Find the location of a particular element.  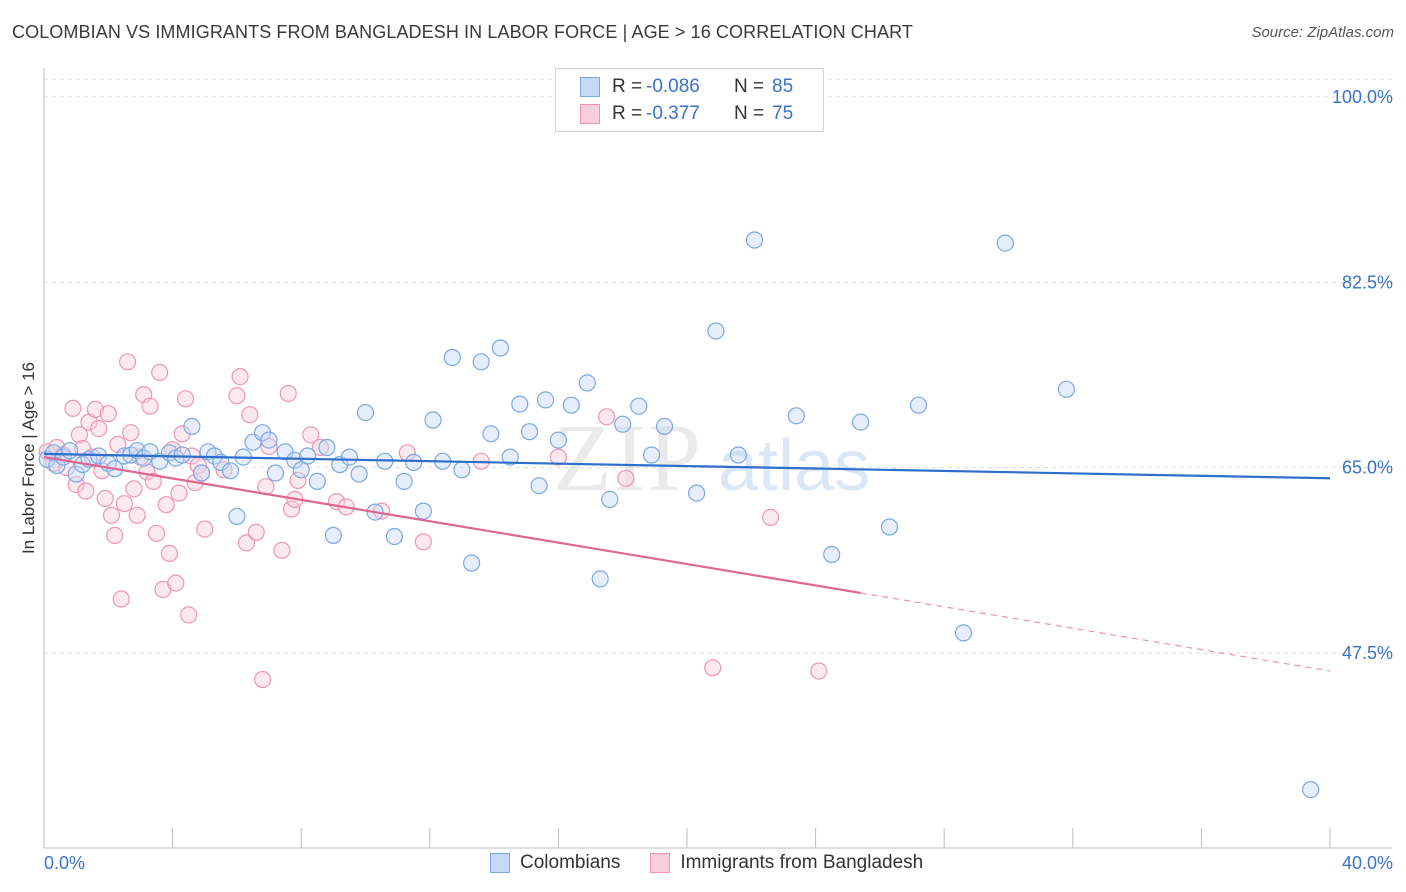

watermark-zip: ZIP is located at coordinates (628, 457).